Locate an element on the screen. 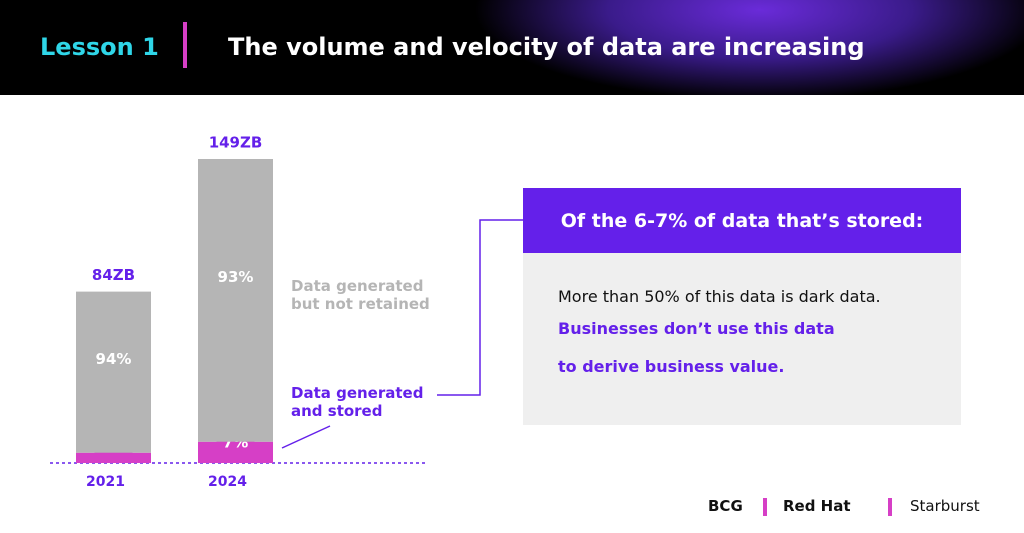 This screenshot has height=533, width=1024. pointer is located at coordinates (306, 437).